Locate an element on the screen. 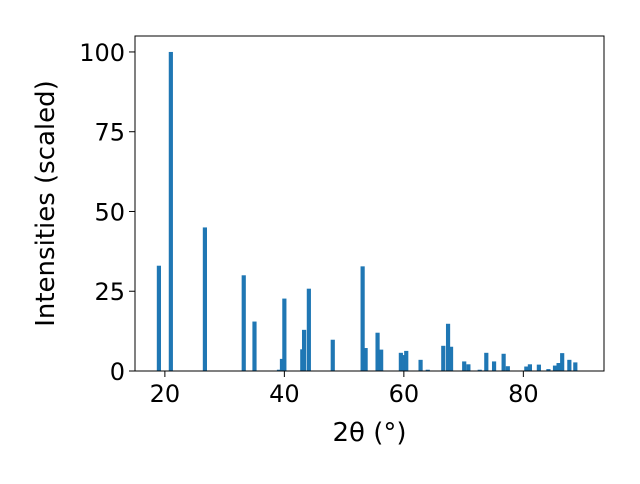 The width and height of the screenshot is (640, 484). y-tick-label: 100 is located at coordinates (102, 53).